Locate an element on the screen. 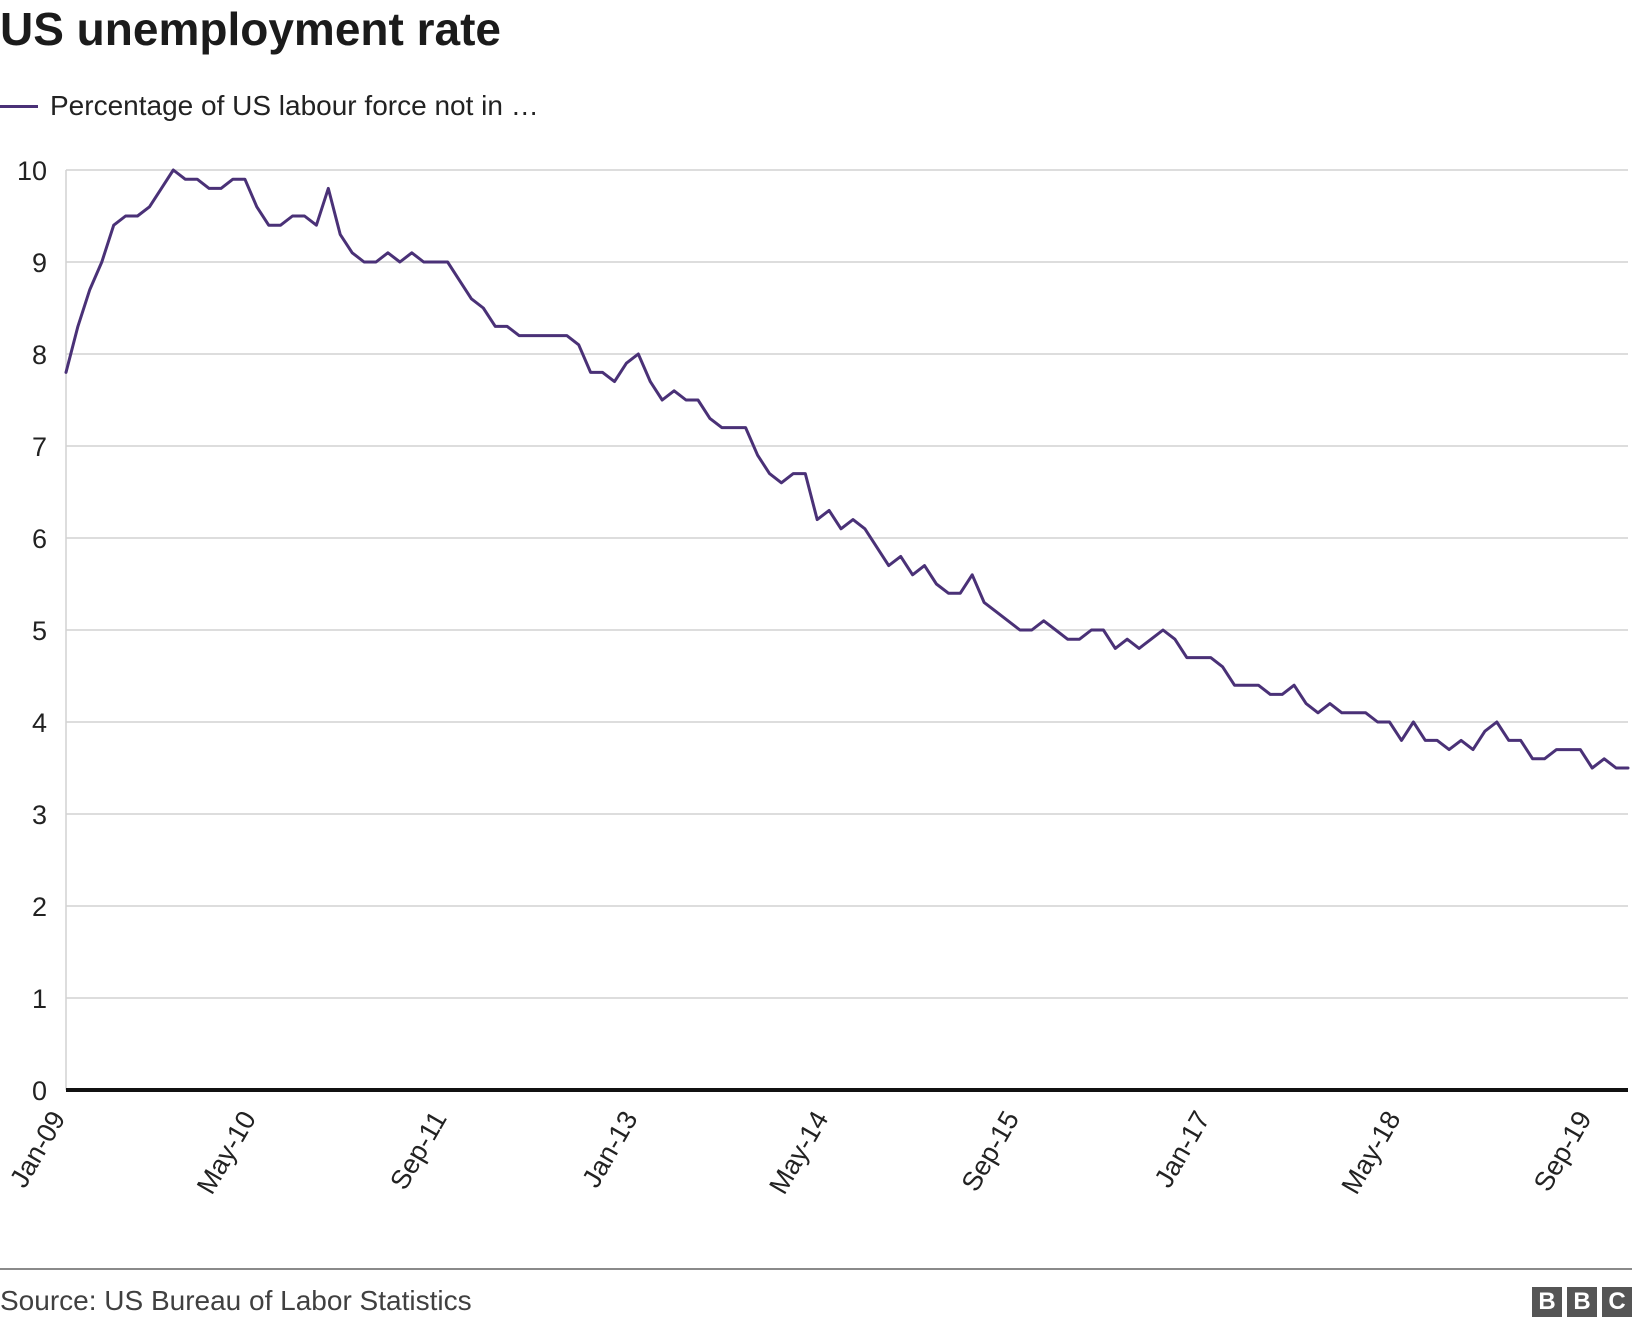  y-tick-label: 2 is located at coordinates (39, 907).